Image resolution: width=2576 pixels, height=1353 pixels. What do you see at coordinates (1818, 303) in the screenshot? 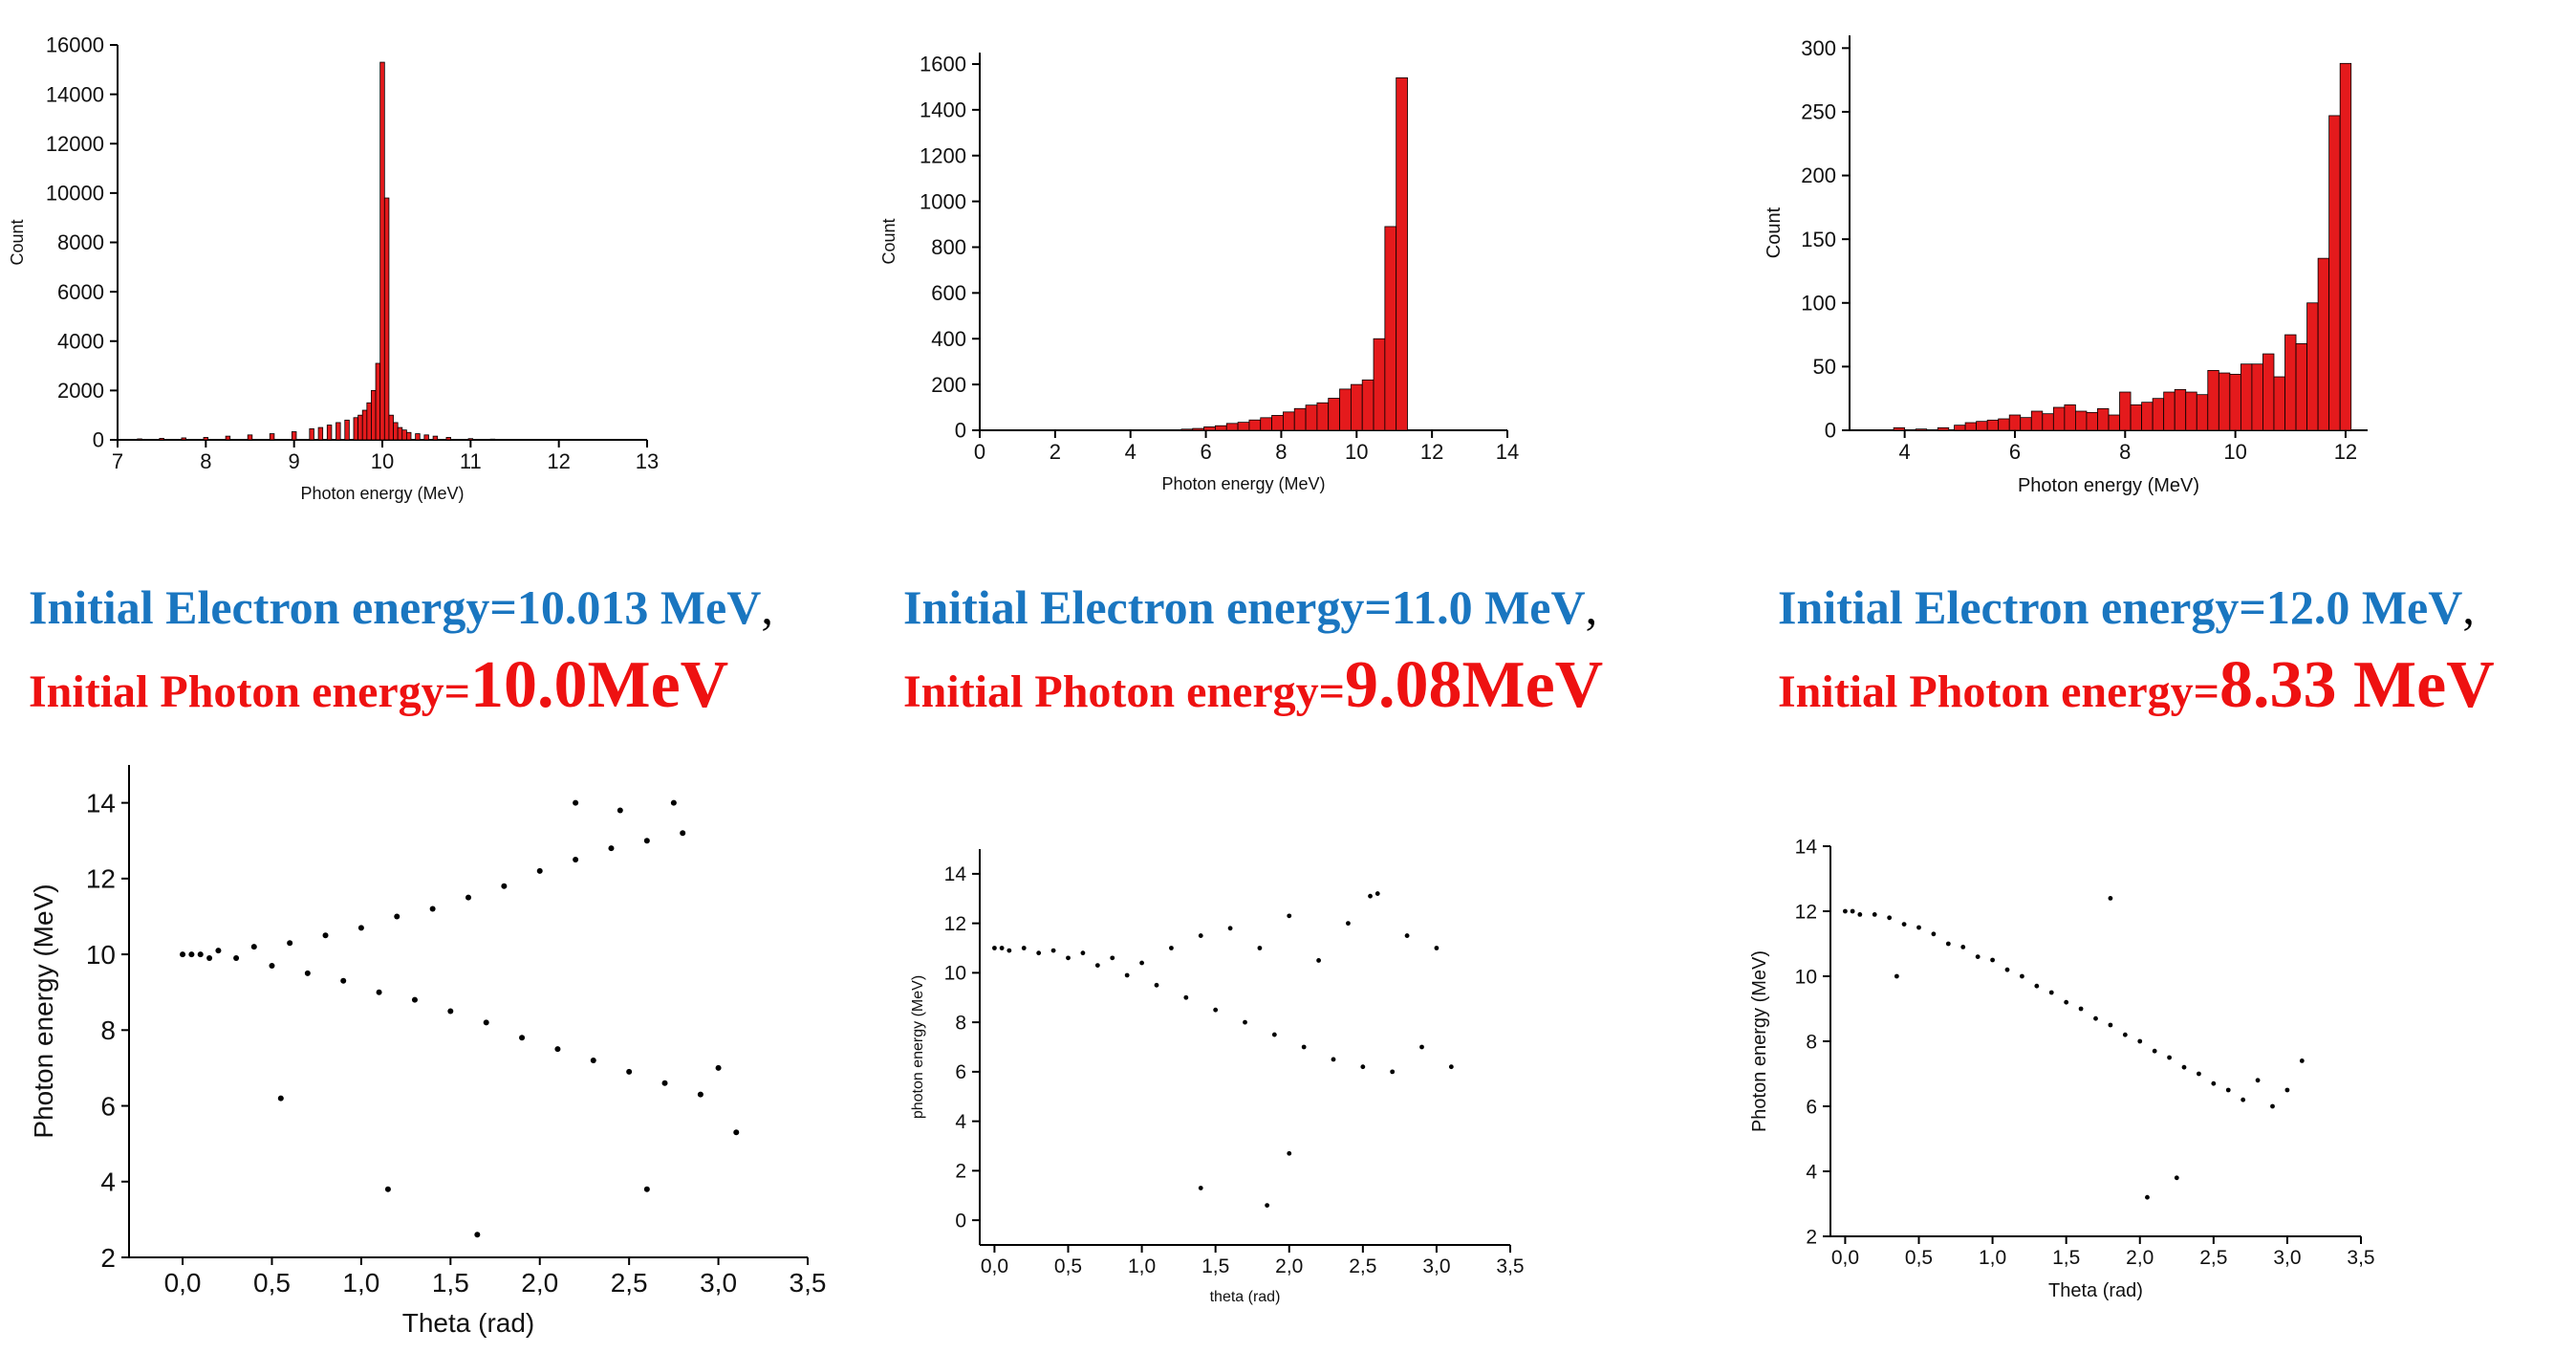
I see `y-tick-label: 100` at bounding box center [1818, 303].